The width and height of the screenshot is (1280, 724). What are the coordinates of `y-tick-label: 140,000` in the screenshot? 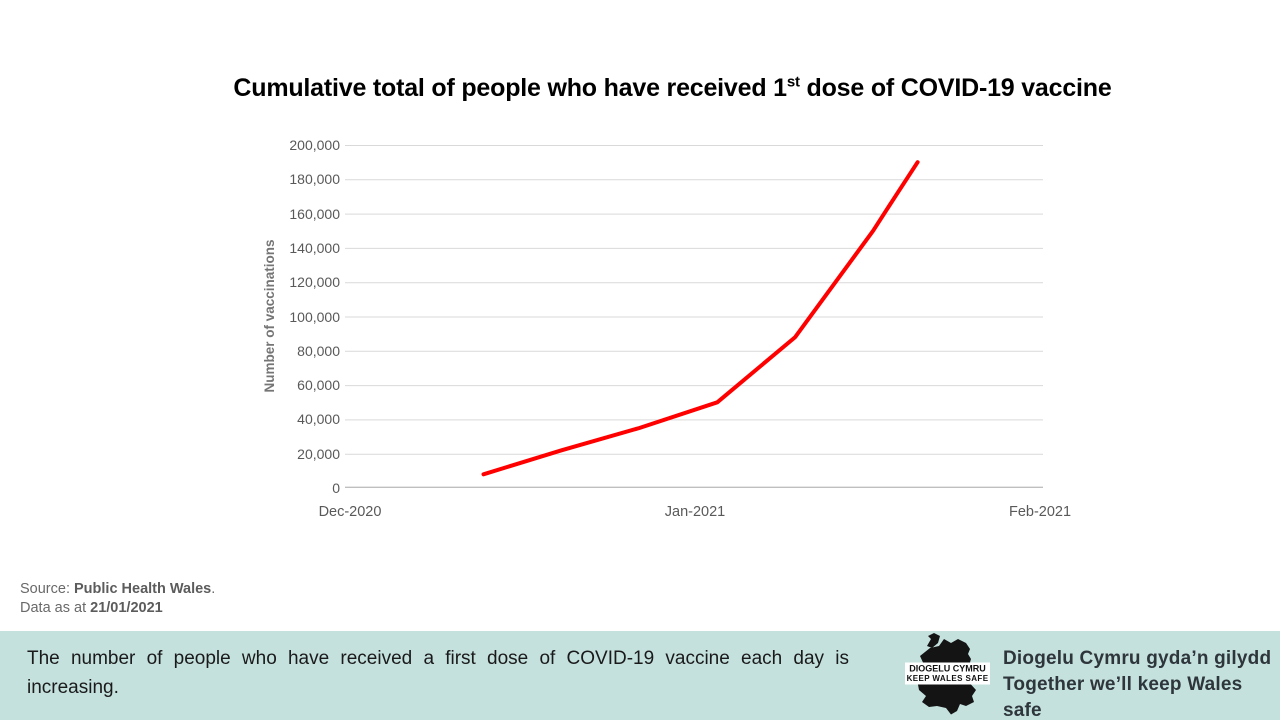 It's located at (314, 247).